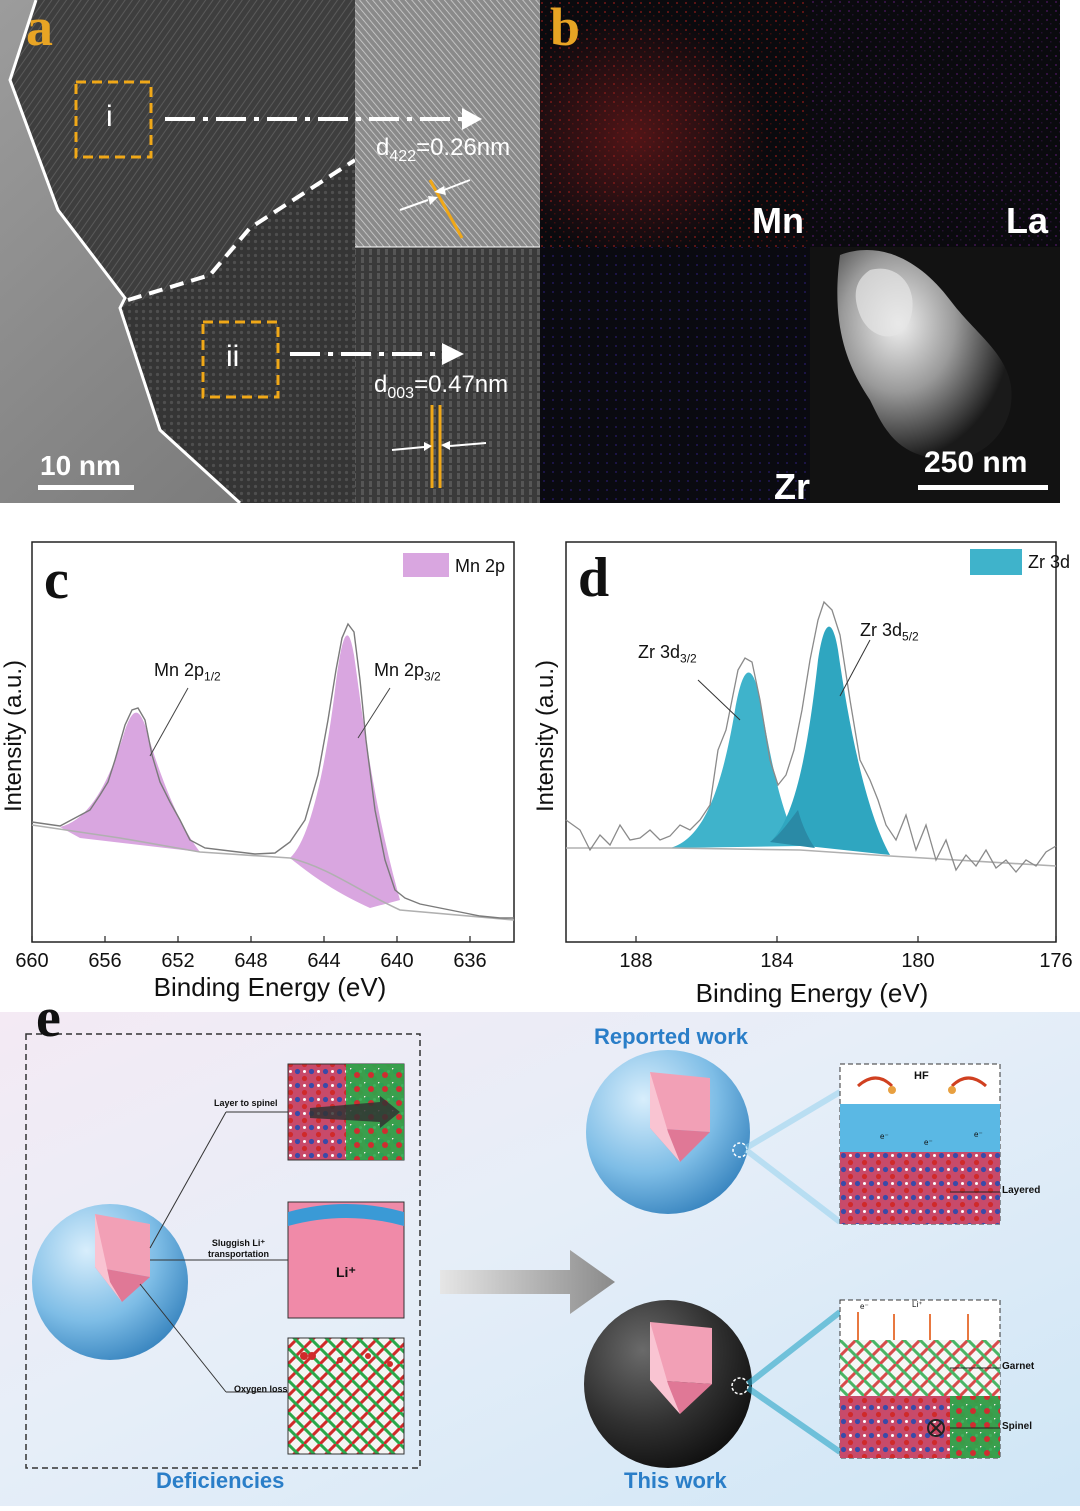 This screenshot has width=1080, height=1511. I want to click on plot-frame-c, so click(273, 742).